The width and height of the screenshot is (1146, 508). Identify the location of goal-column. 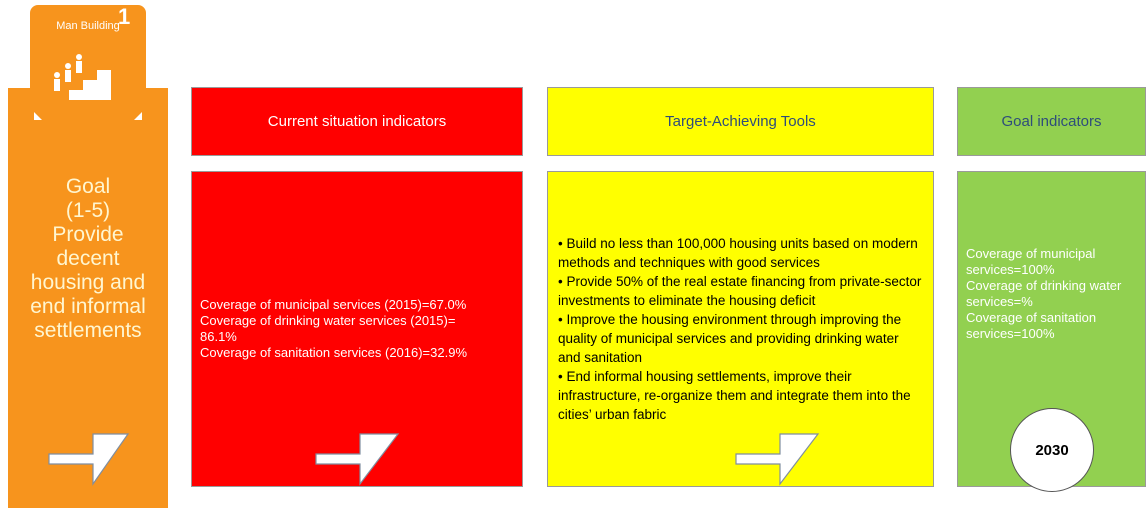
(88, 298).